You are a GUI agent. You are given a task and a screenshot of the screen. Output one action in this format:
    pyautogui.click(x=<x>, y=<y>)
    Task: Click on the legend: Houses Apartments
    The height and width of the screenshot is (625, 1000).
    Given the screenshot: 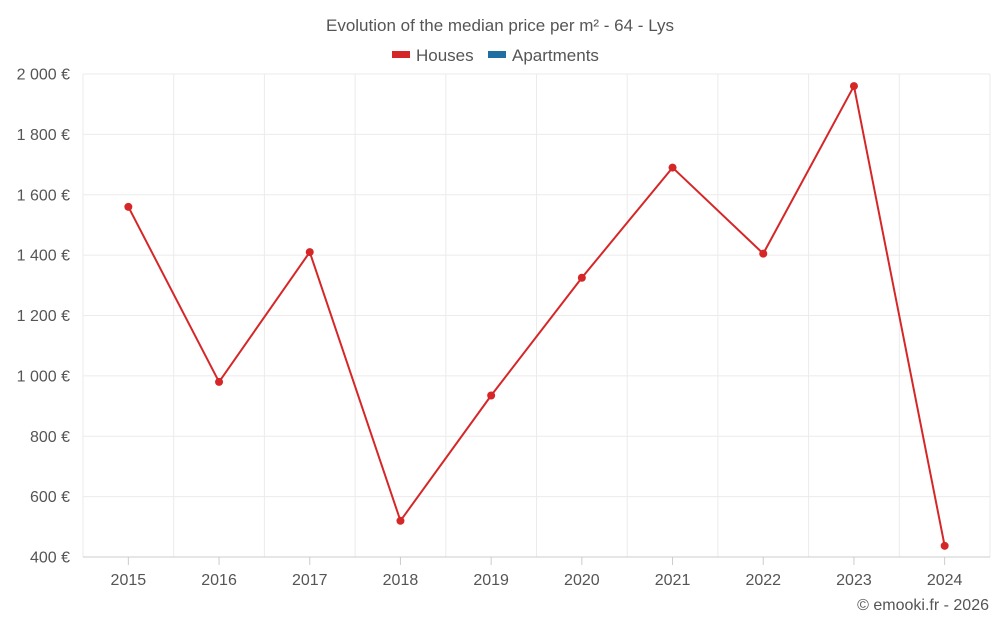 What is the action you would take?
    pyautogui.click(x=495, y=55)
    